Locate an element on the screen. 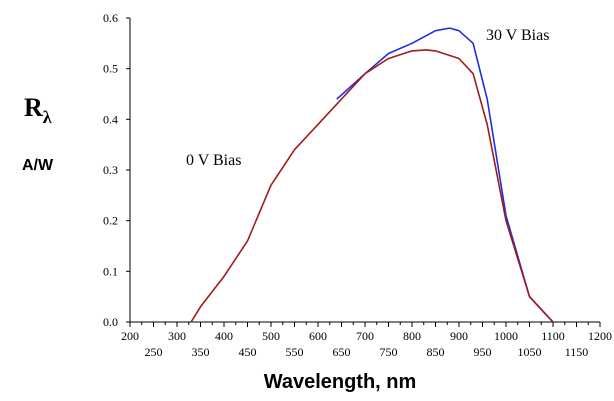 The height and width of the screenshot is (401, 614). thirty-bias-annotation: 30 V Bias is located at coordinates (517, 35).